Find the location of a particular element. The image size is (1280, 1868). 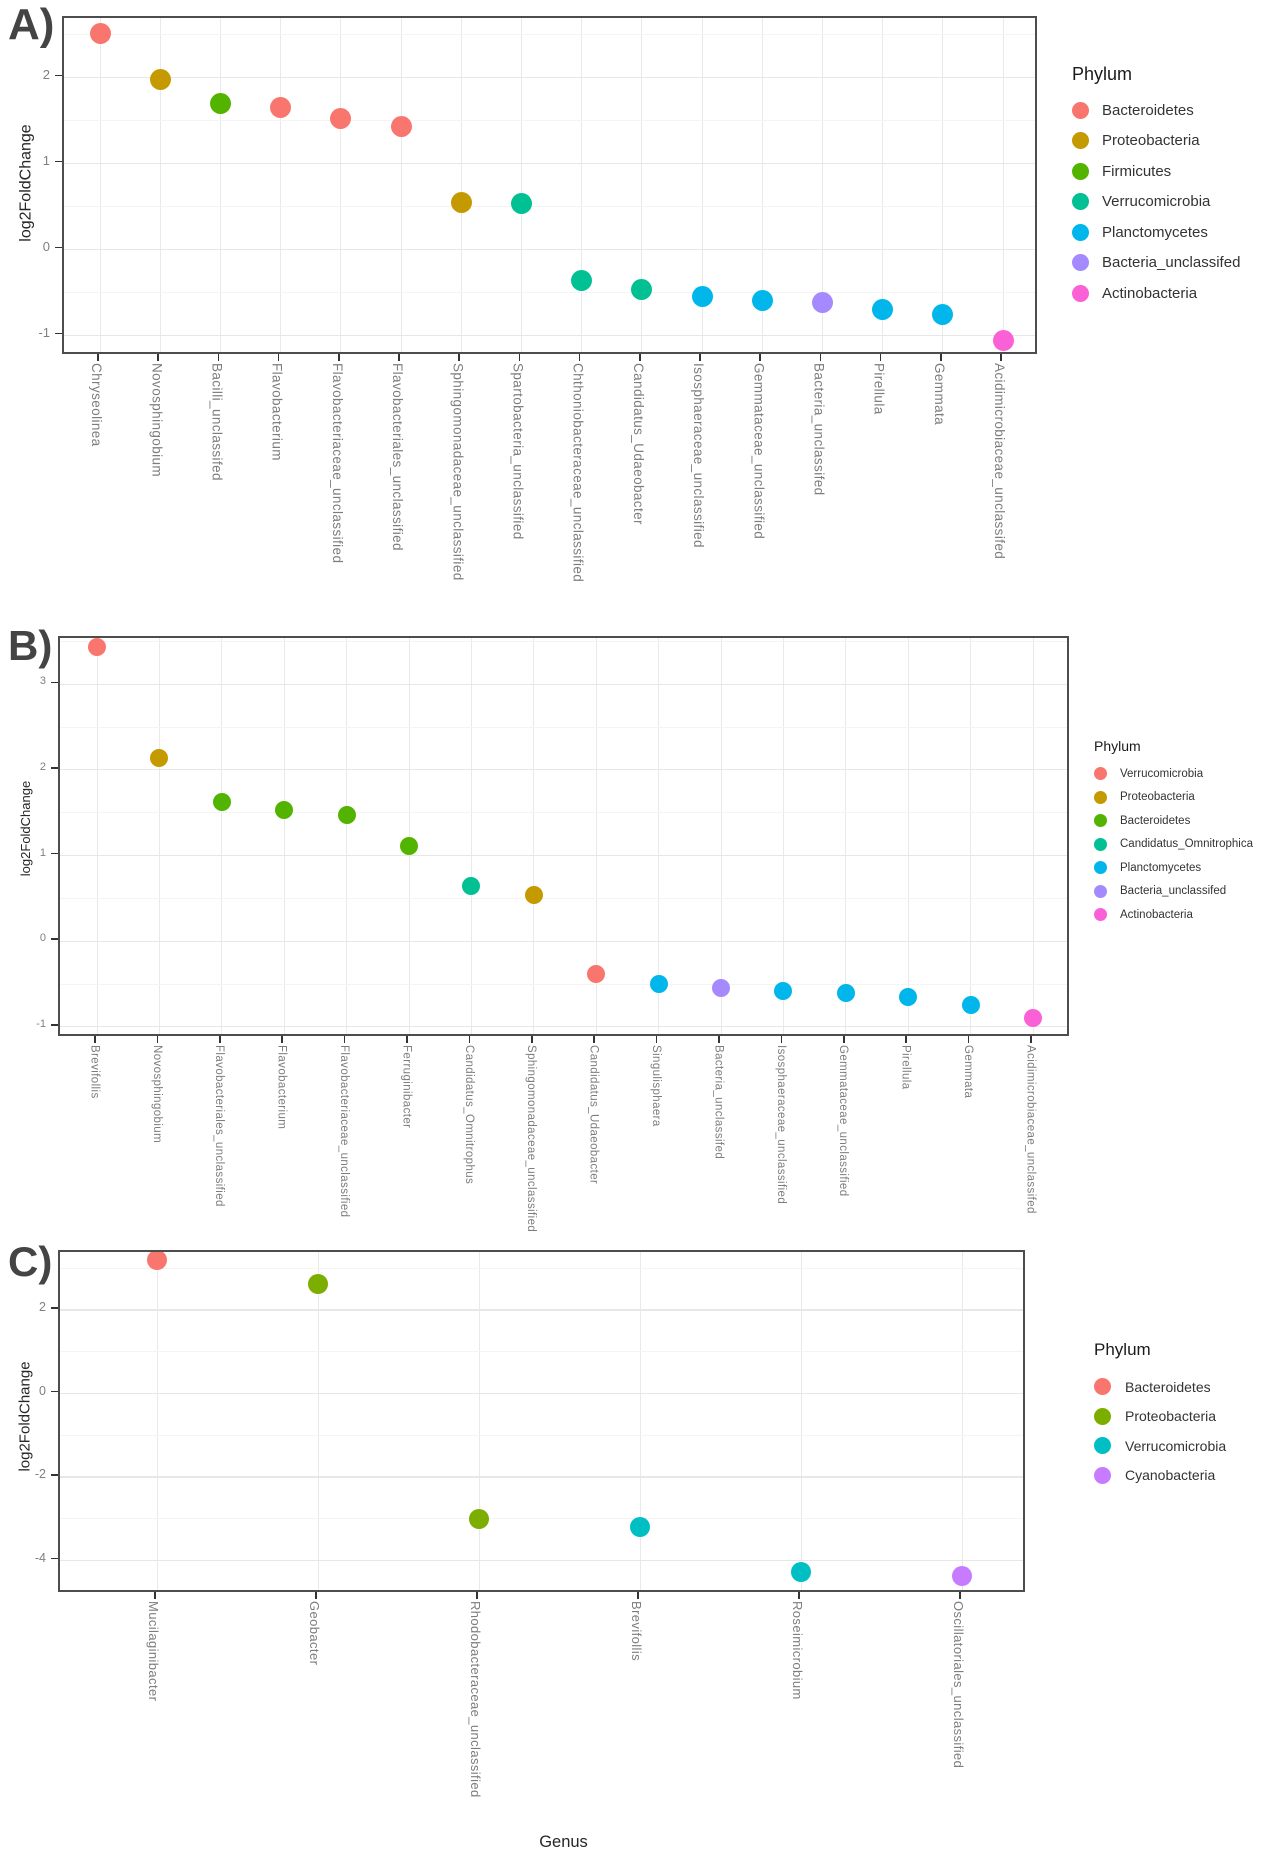

data-point-candidatus_udaeobacter is located at coordinates (596, 973).